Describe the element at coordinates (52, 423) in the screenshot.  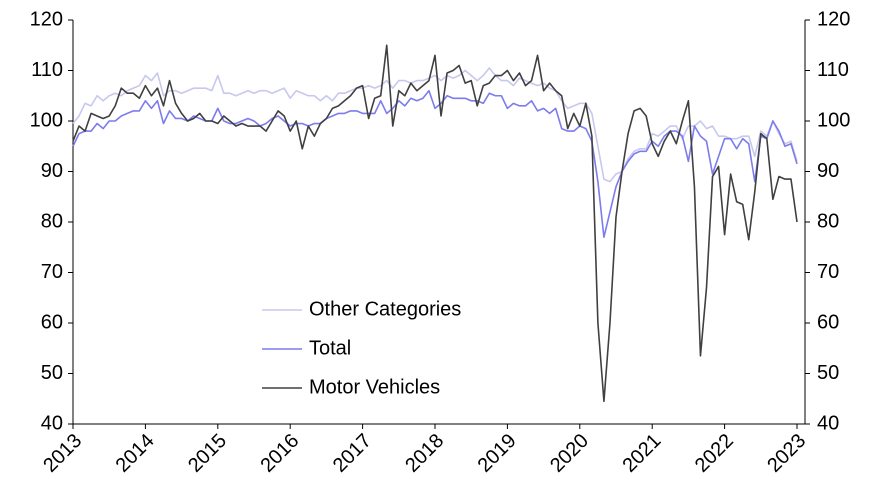
I see `y-tick-label: 40` at that location.